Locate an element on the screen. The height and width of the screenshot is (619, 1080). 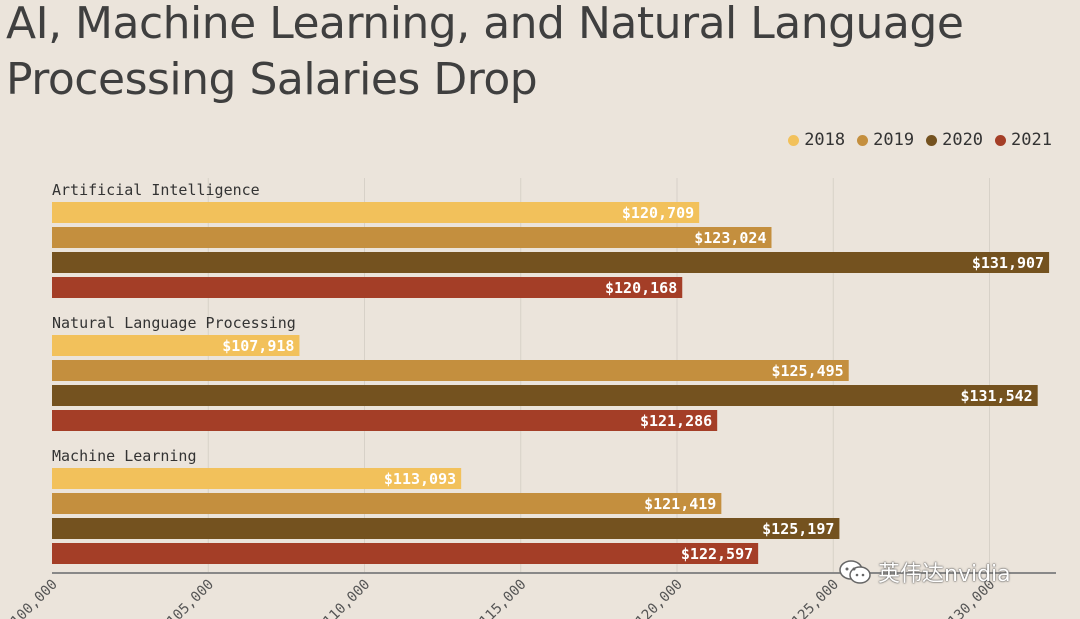
bar-value-label: $121,419 is located at coordinates (680, 504).